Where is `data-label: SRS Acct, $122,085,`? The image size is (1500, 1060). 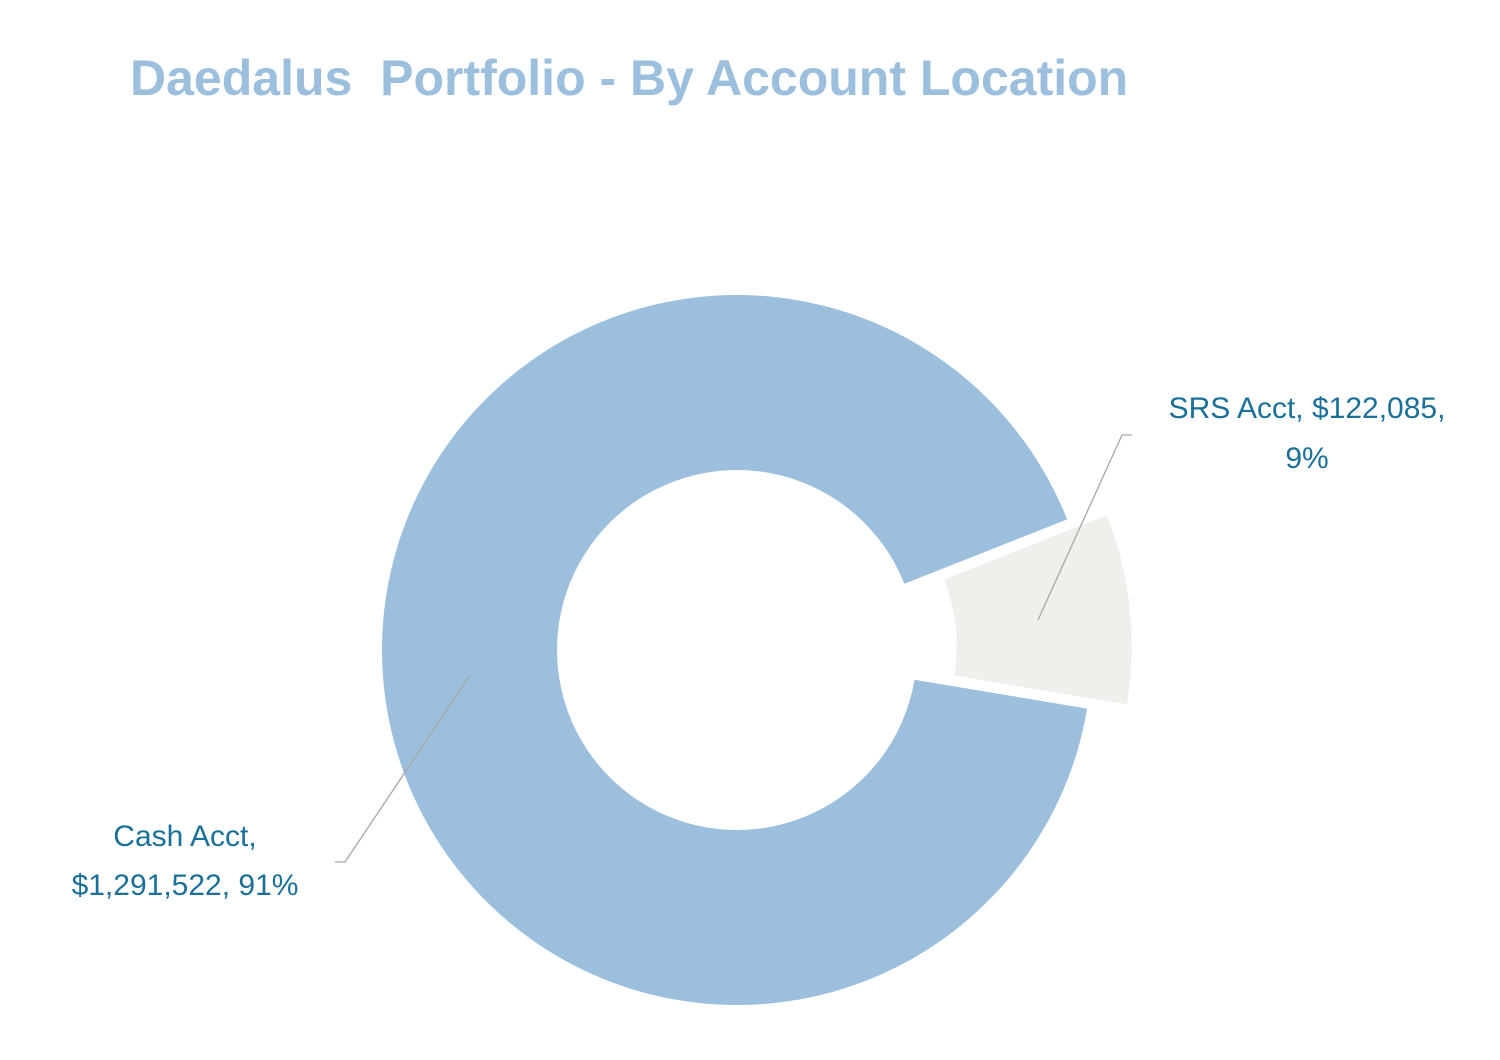
data-label: SRS Acct, $122,085, is located at coordinates (1307, 408).